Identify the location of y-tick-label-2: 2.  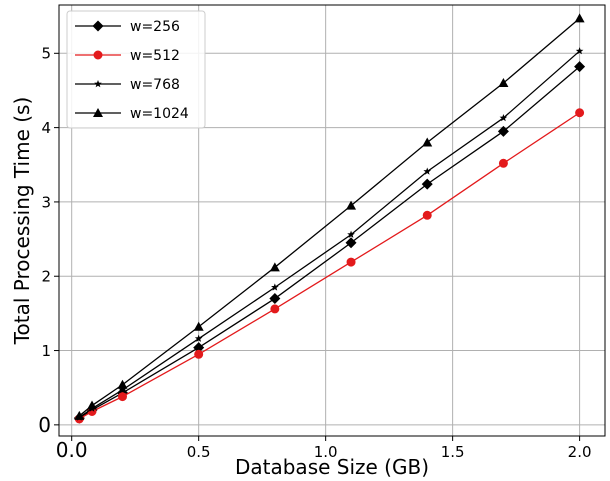
(46, 277).